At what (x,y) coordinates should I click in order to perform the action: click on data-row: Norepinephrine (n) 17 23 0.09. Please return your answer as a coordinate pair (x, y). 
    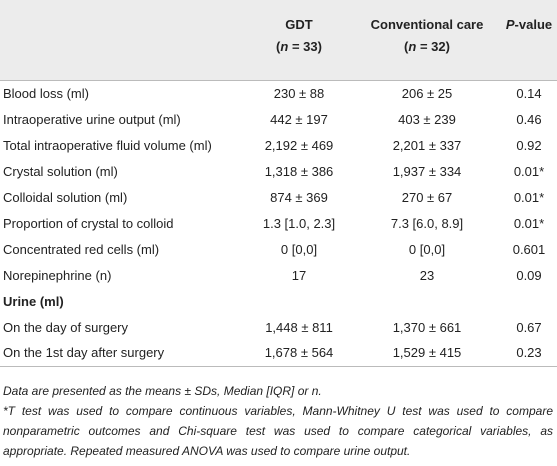
    Looking at the image, I should click on (278, 275).